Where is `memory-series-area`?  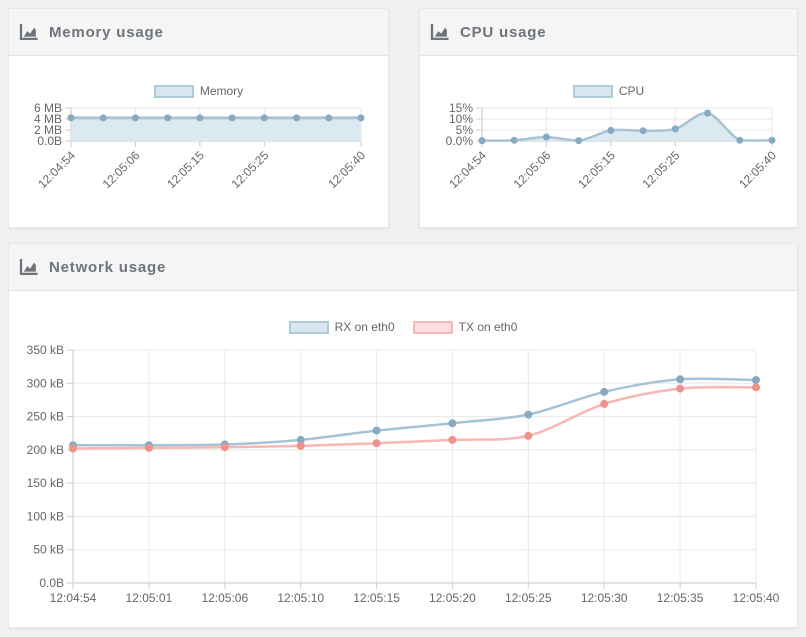 memory-series-area is located at coordinates (216, 129).